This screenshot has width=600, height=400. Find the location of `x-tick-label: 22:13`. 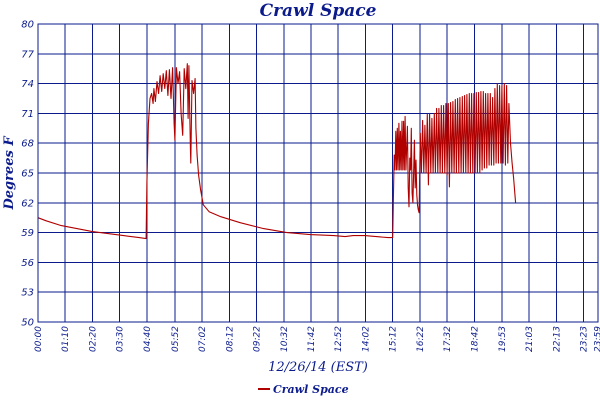

x-tick-label: 22:13 is located at coordinates (557, 339).